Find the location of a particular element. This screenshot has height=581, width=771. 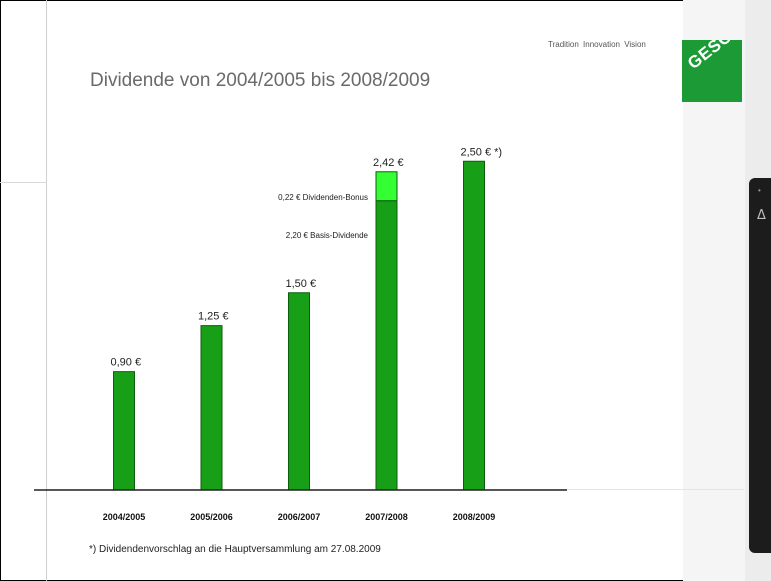

data-label-2004/2005: 0,90 € is located at coordinates (126, 363).